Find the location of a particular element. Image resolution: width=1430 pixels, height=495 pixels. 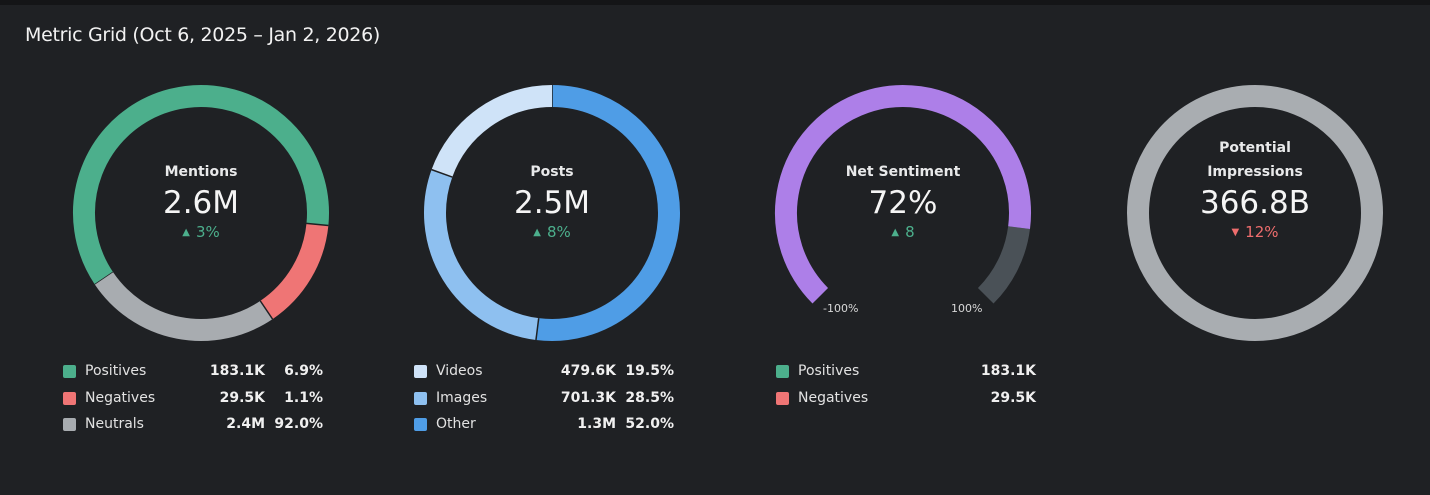

gauge-max-label: 100% is located at coordinates (967, 308).